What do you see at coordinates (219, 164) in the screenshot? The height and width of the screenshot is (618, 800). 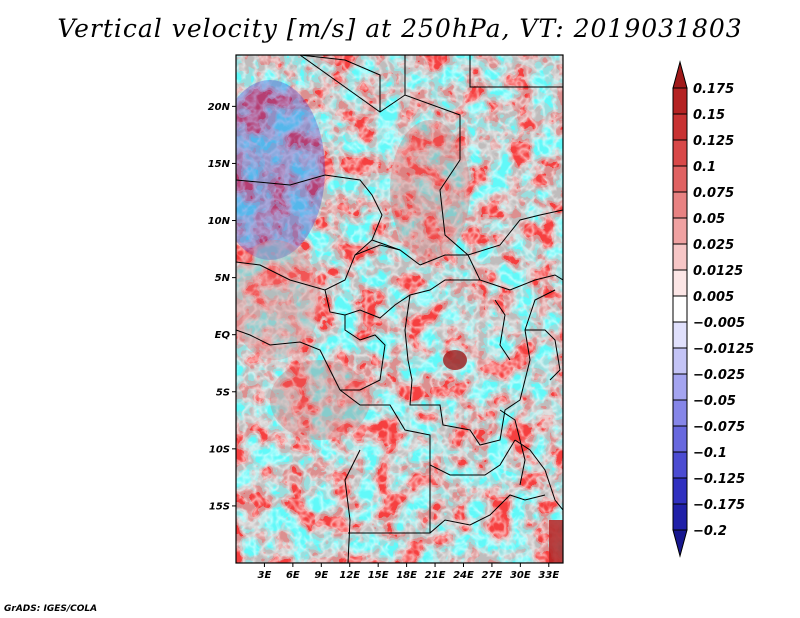 I see `lat-label: 15N` at bounding box center [219, 164].